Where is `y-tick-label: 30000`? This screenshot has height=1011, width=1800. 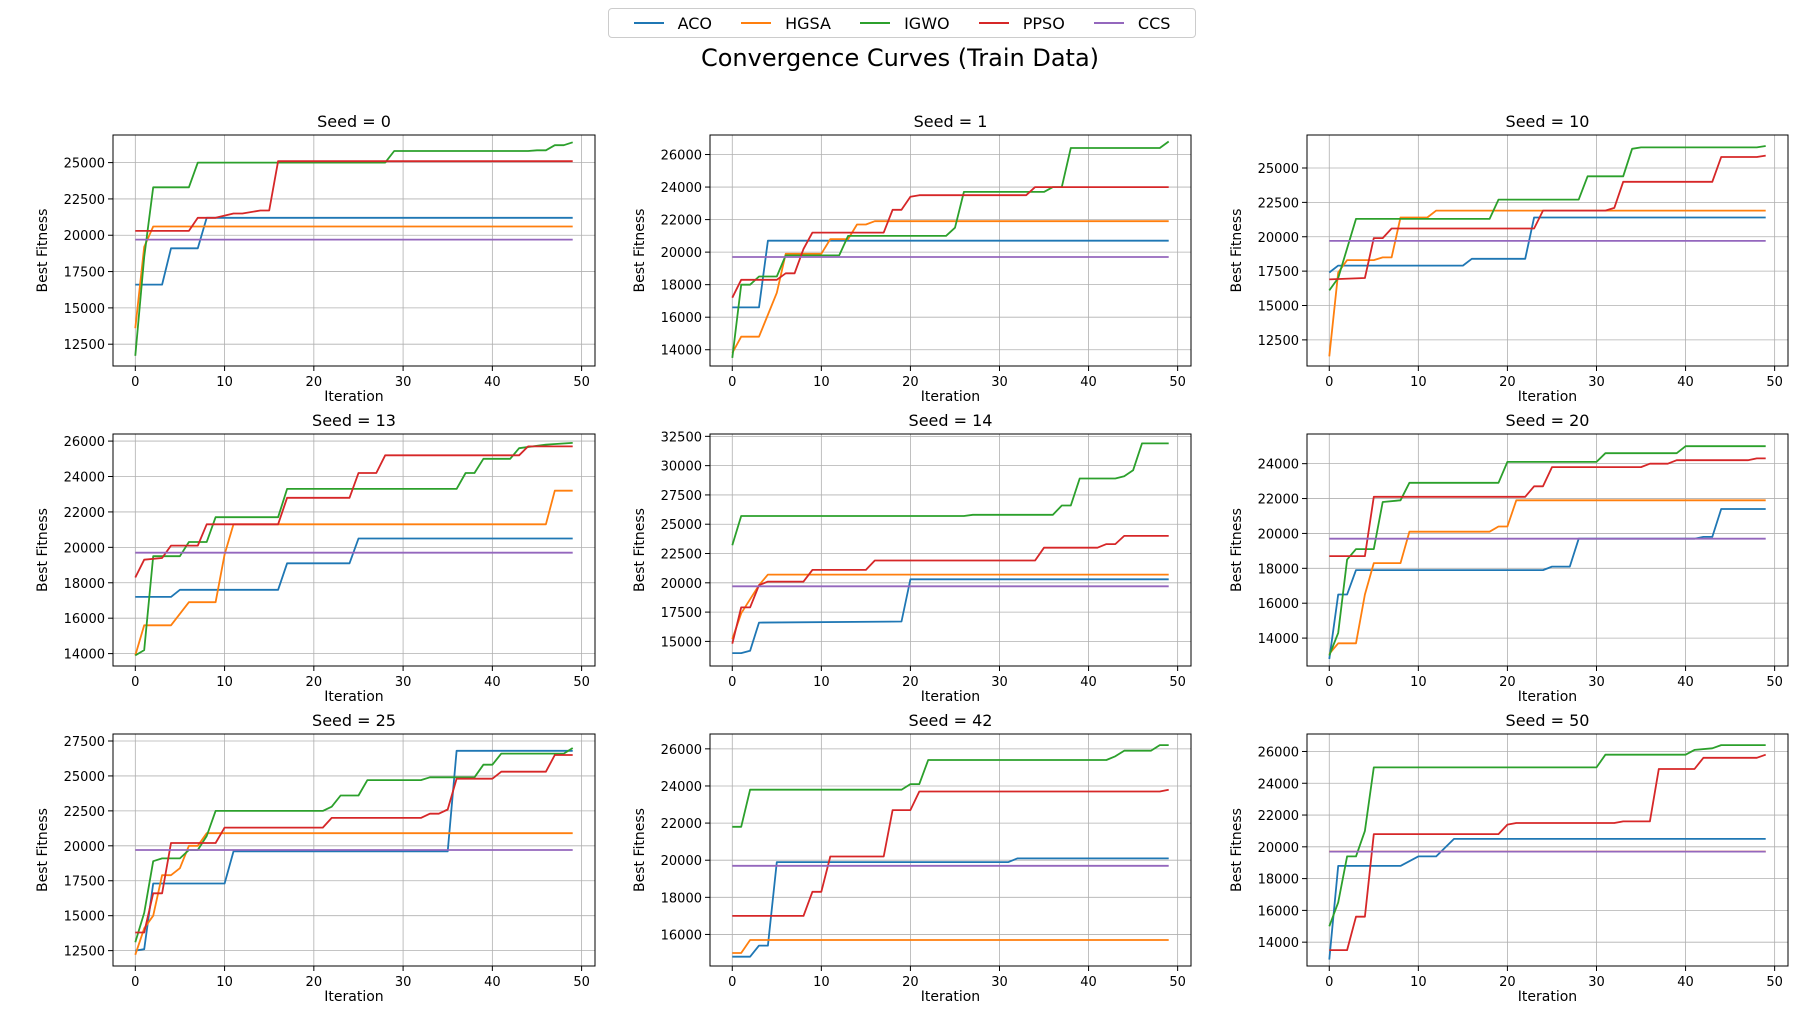 y-tick-label: 30000 is located at coordinates (681, 467).